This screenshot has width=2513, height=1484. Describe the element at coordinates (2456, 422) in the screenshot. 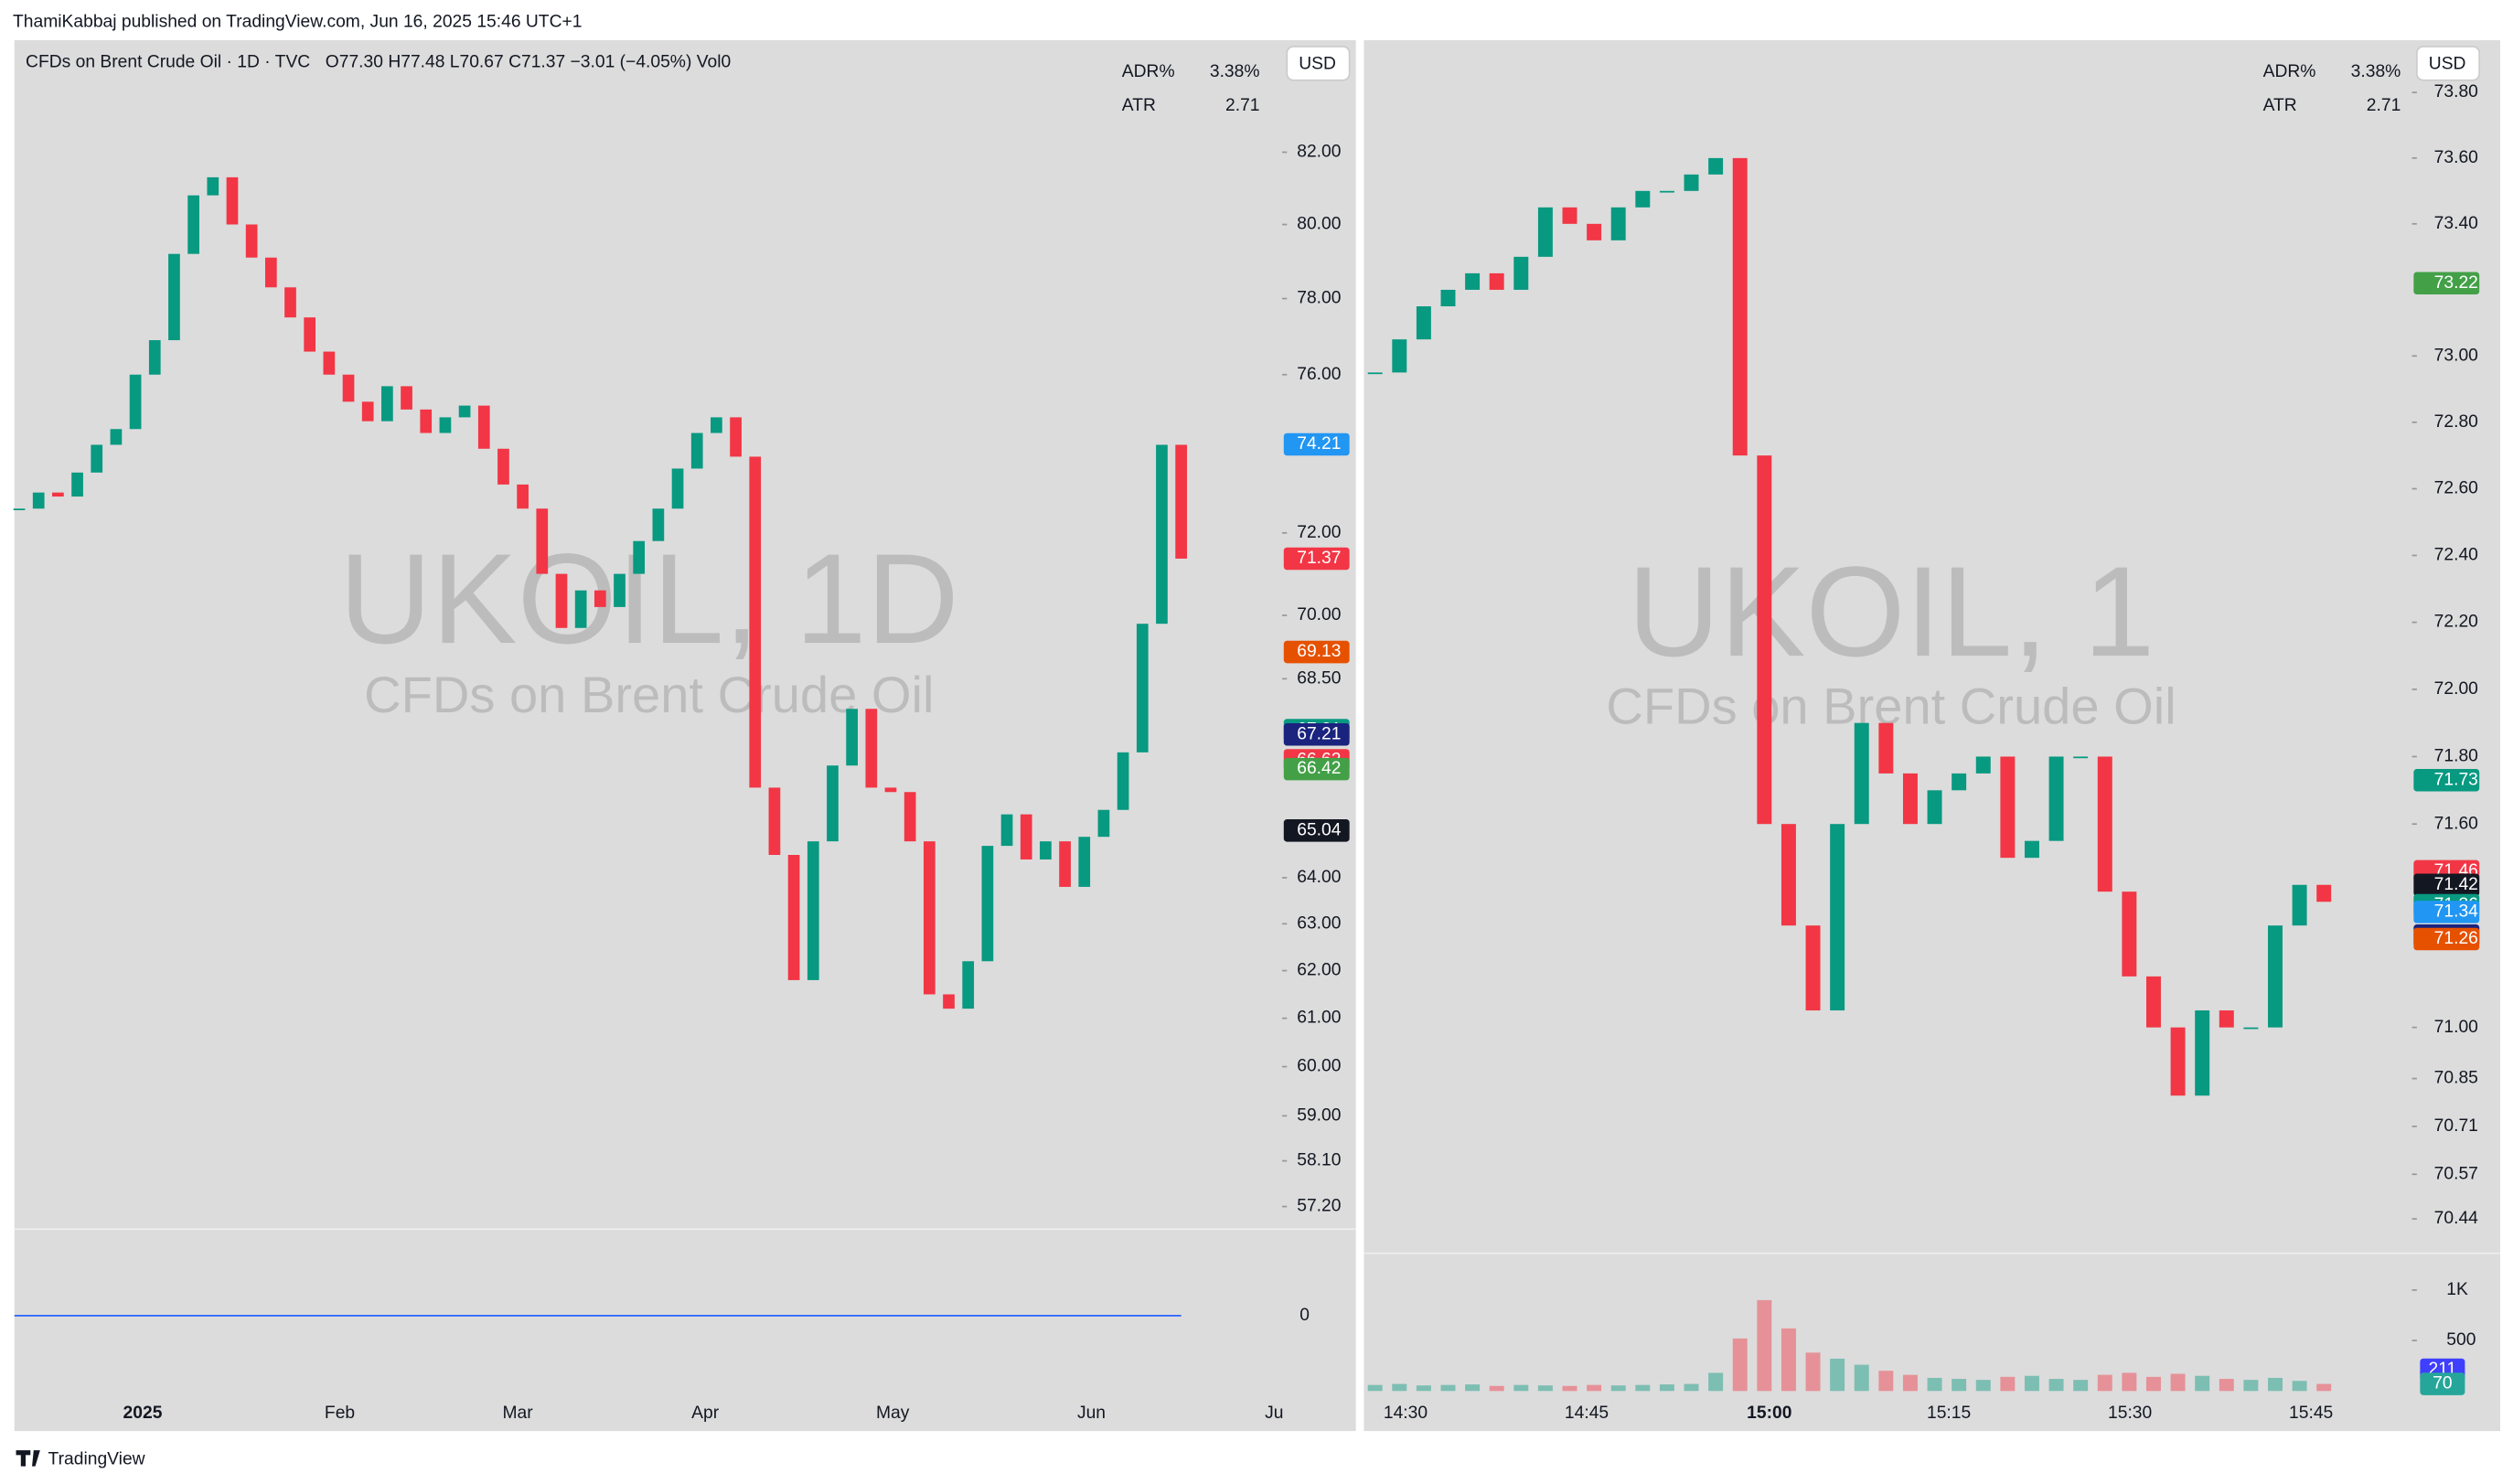

I see `y-tick-label: 72.80` at that location.